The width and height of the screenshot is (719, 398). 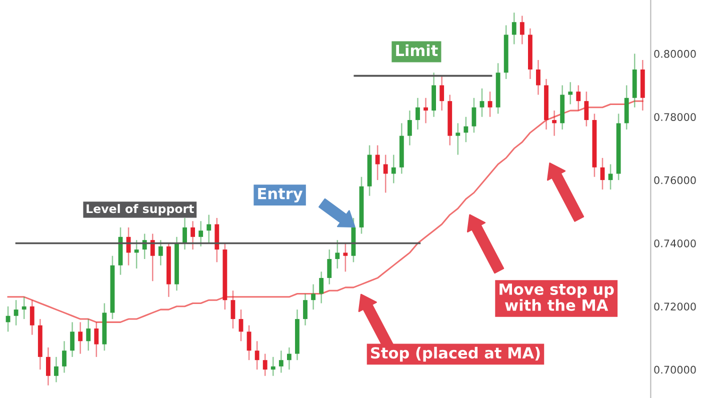 I want to click on y-tick-label: 0.70000, so click(x=675, y=370).